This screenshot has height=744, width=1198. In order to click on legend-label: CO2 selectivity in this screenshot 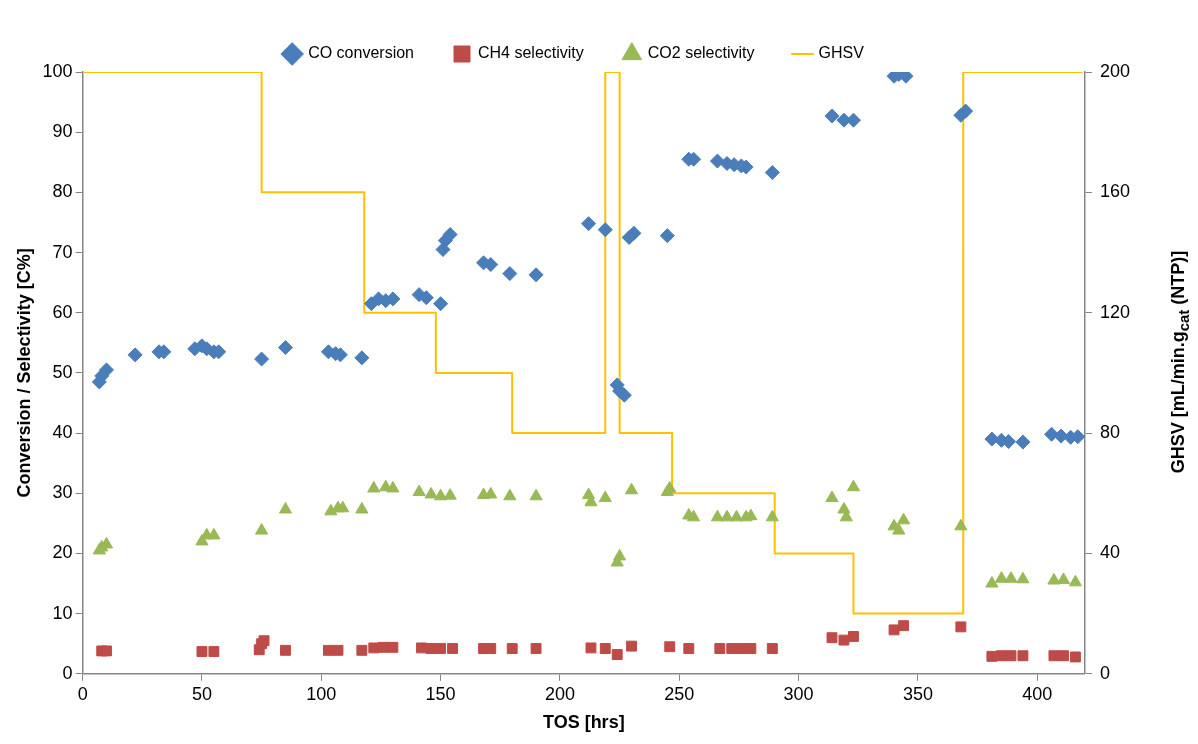, I will do `click(701, 53)`.